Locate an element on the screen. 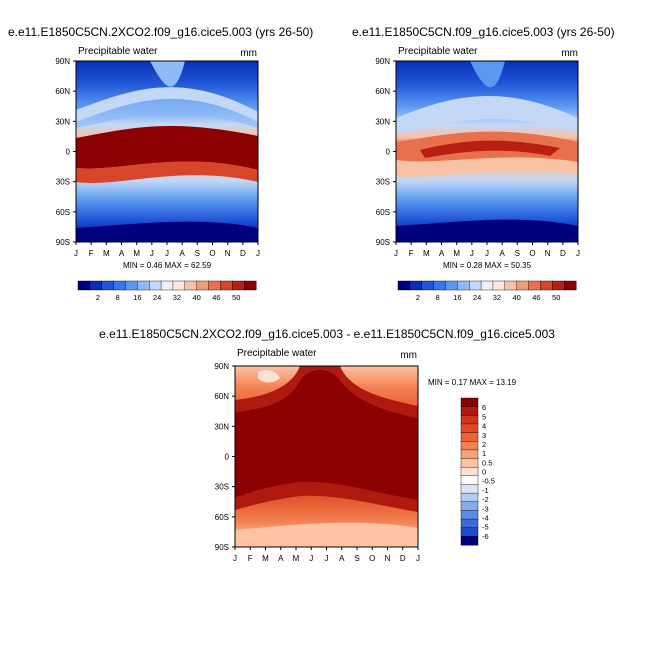 The width and height of the screenshot is (654, 654). panel-3-colorbar-label: 3 is located at coordinates (484, 435).